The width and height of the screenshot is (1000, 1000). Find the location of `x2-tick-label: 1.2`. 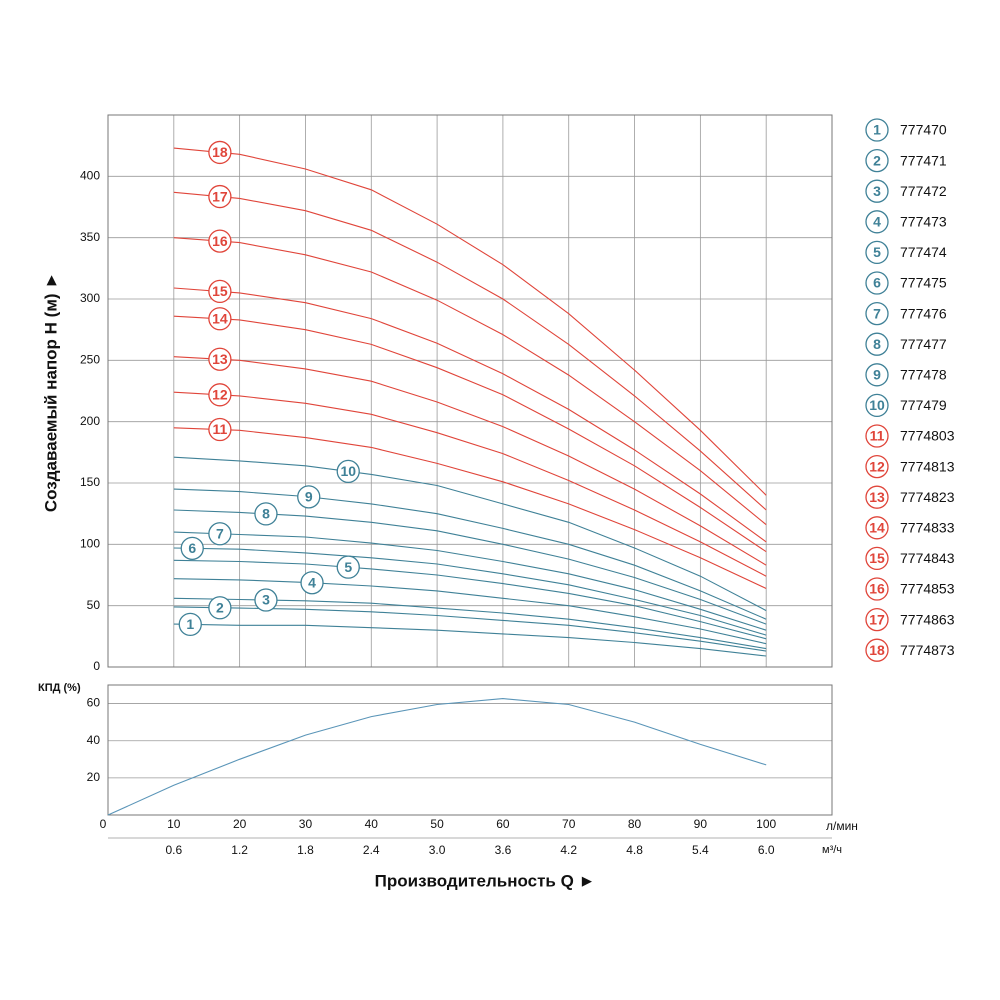

x2-tick-label: 1.2 is located at coordinates (239, 850).